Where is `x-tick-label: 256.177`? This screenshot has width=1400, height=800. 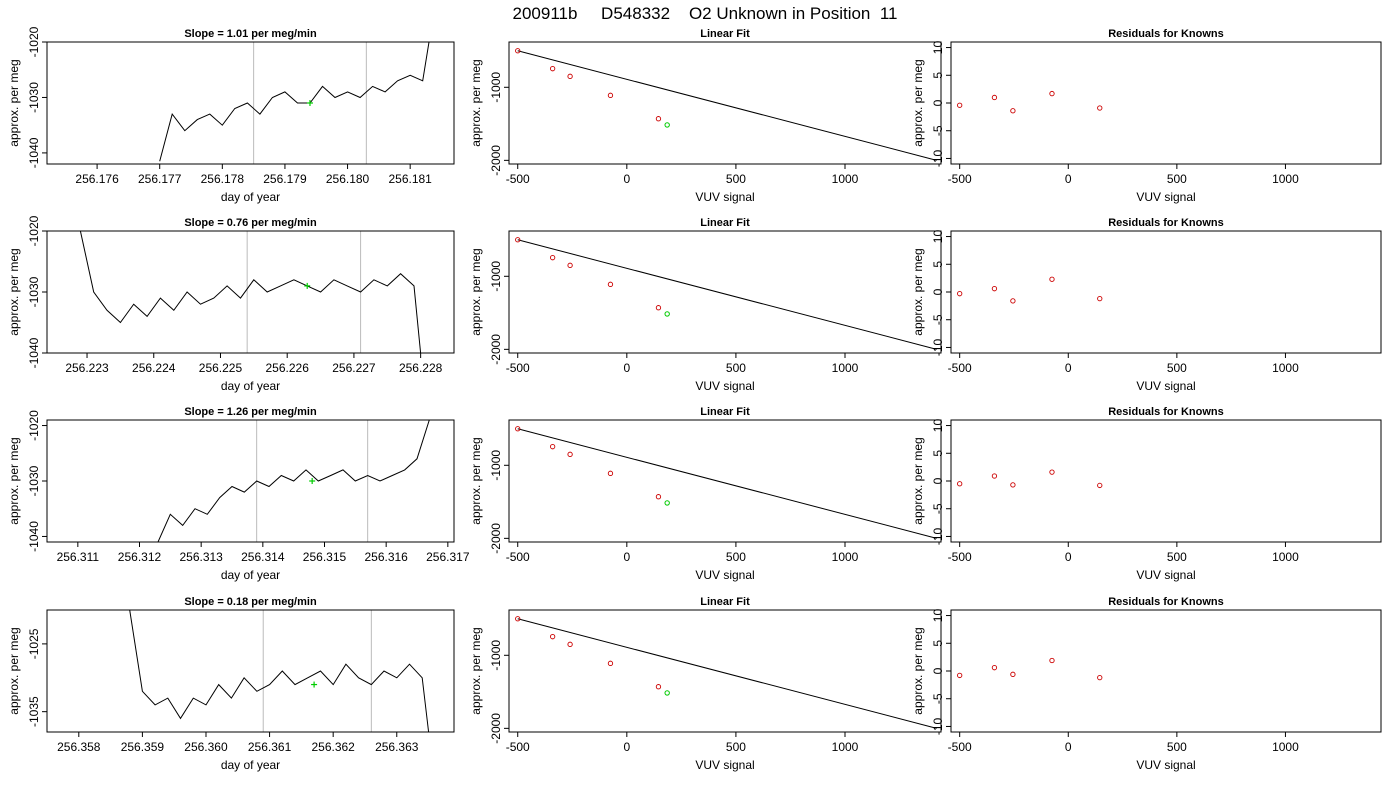
x-tick-label: 256.177 is located at coordinates (160, 179).